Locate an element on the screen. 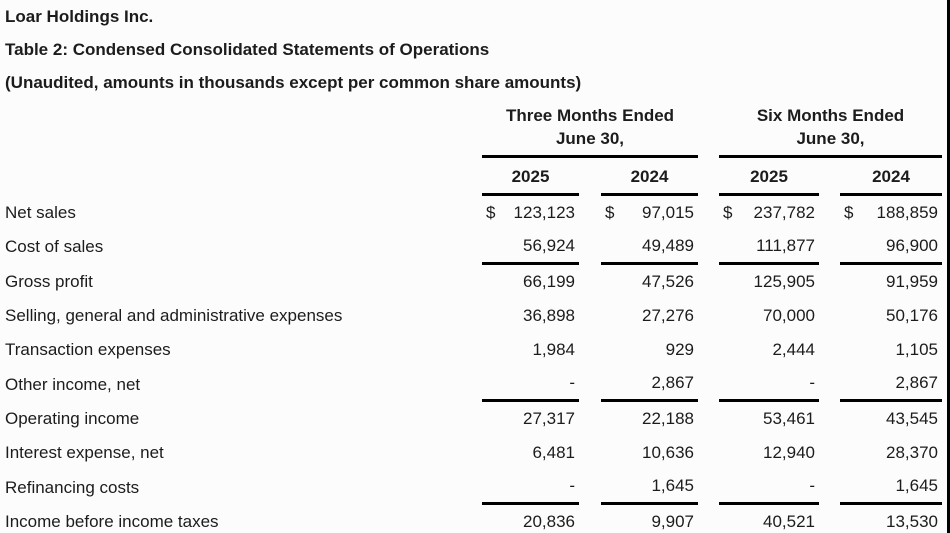  value-cell-3m-2025: 56,924 is located at coordinates (530, 247).